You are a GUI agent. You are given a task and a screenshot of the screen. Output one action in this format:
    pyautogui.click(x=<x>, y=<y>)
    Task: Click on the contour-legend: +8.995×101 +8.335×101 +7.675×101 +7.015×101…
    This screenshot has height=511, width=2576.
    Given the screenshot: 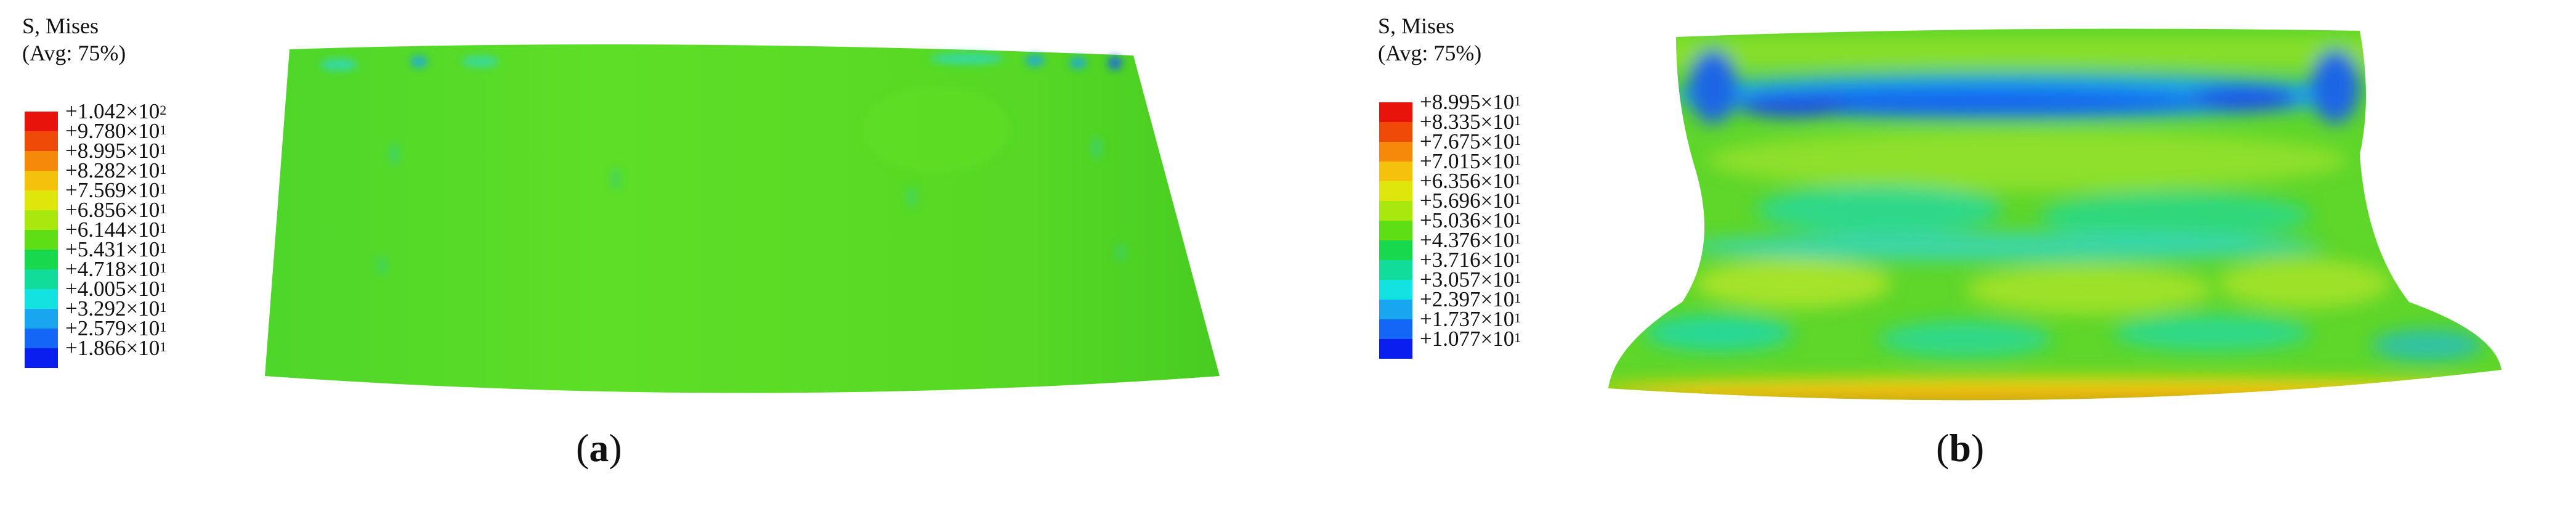 What is the action you would take?
    pyautogui.click(x=1496, y=233)
    